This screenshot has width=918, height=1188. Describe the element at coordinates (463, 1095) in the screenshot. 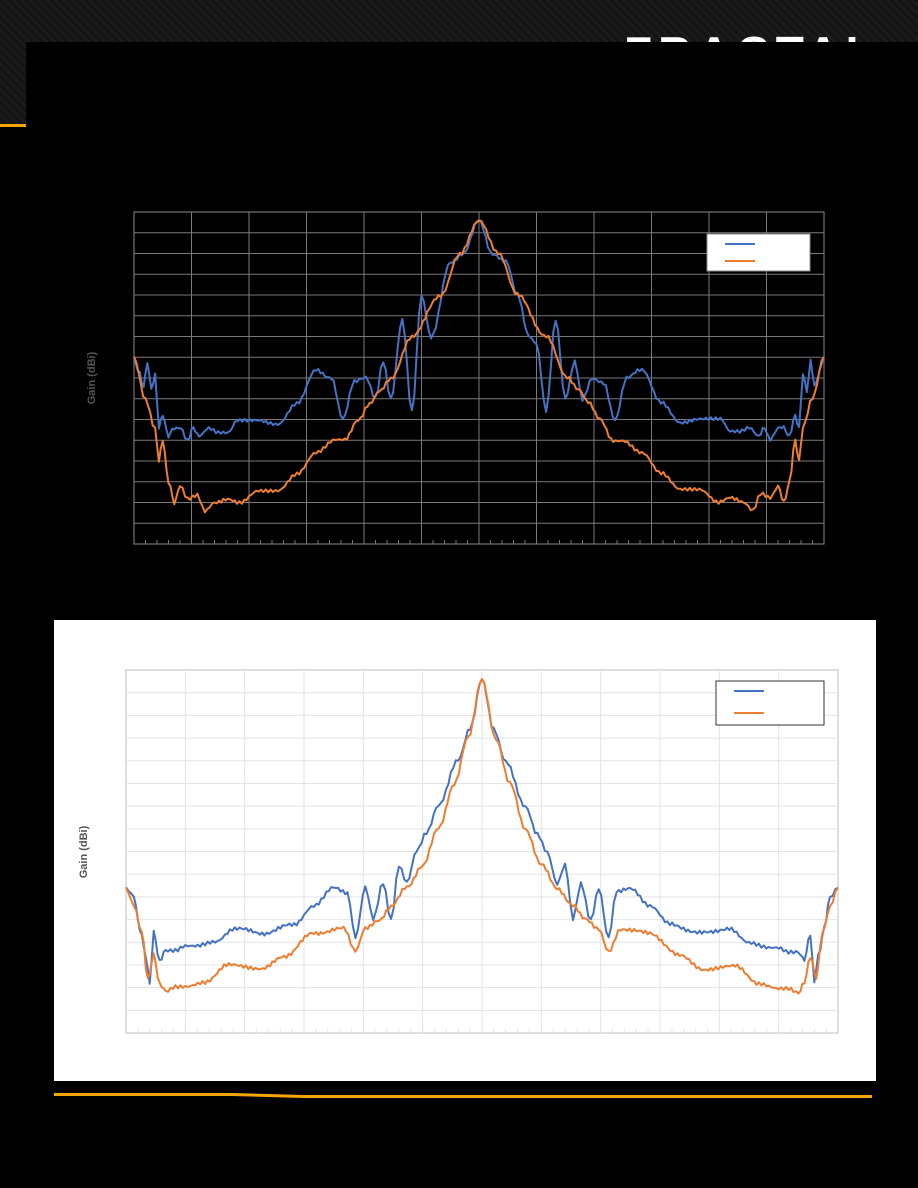

I see `footer-accent-rule` at that location.